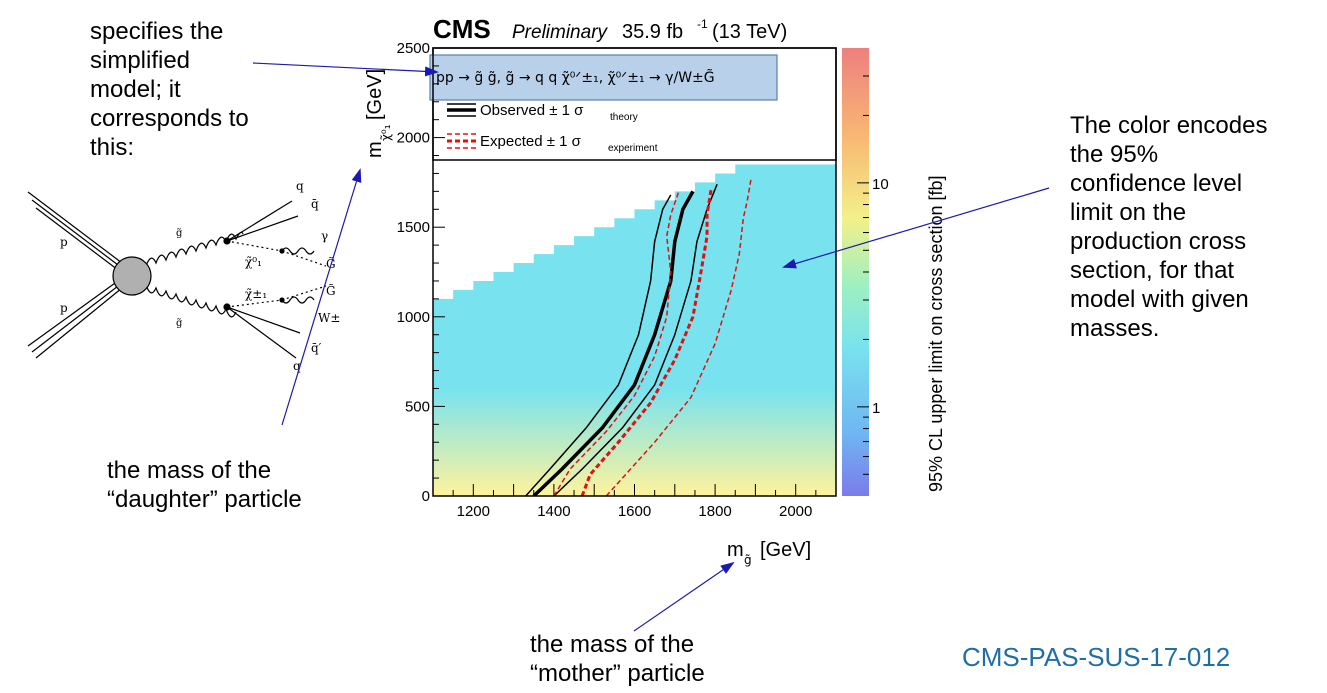 Image resolution: width=1327 pixels, height=693 pixels. What do you see at coordinates (256, 294) in the screenshot?
I see `label-chipm: χ̃±₁` at bounding box center [256, 294].